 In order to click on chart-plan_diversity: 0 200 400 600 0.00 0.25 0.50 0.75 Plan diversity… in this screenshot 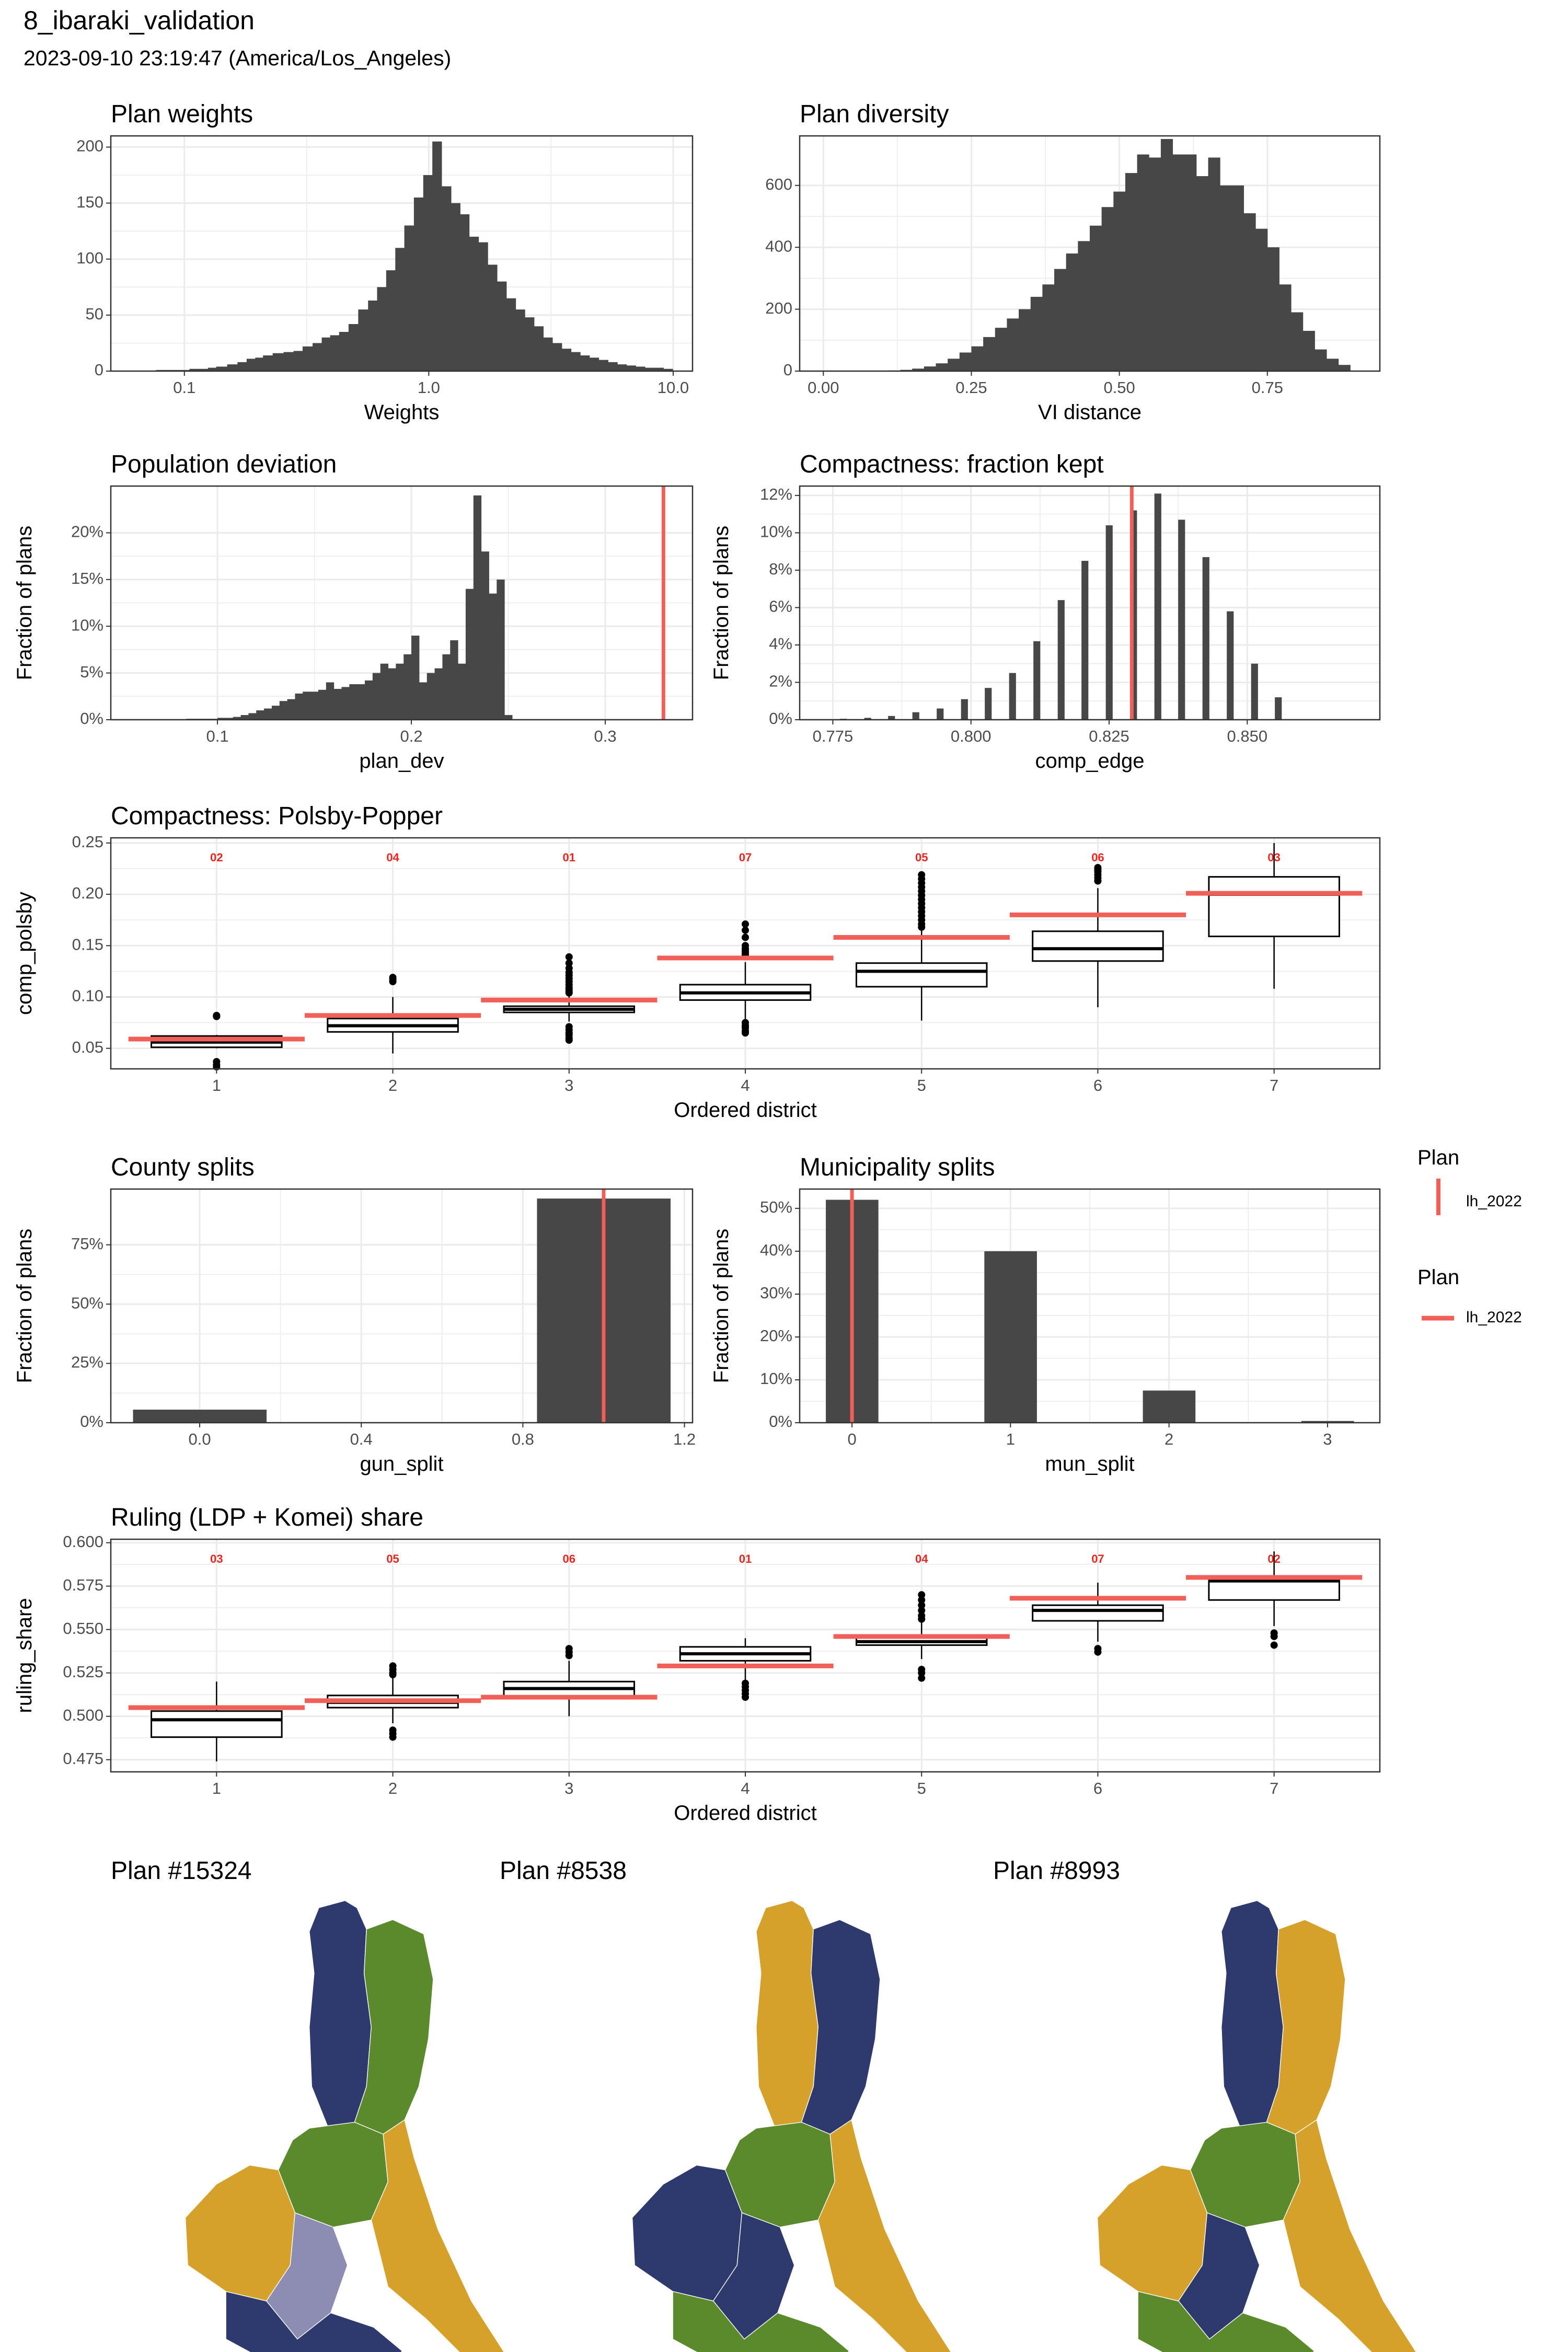, I will do `click(1073, 262)`.